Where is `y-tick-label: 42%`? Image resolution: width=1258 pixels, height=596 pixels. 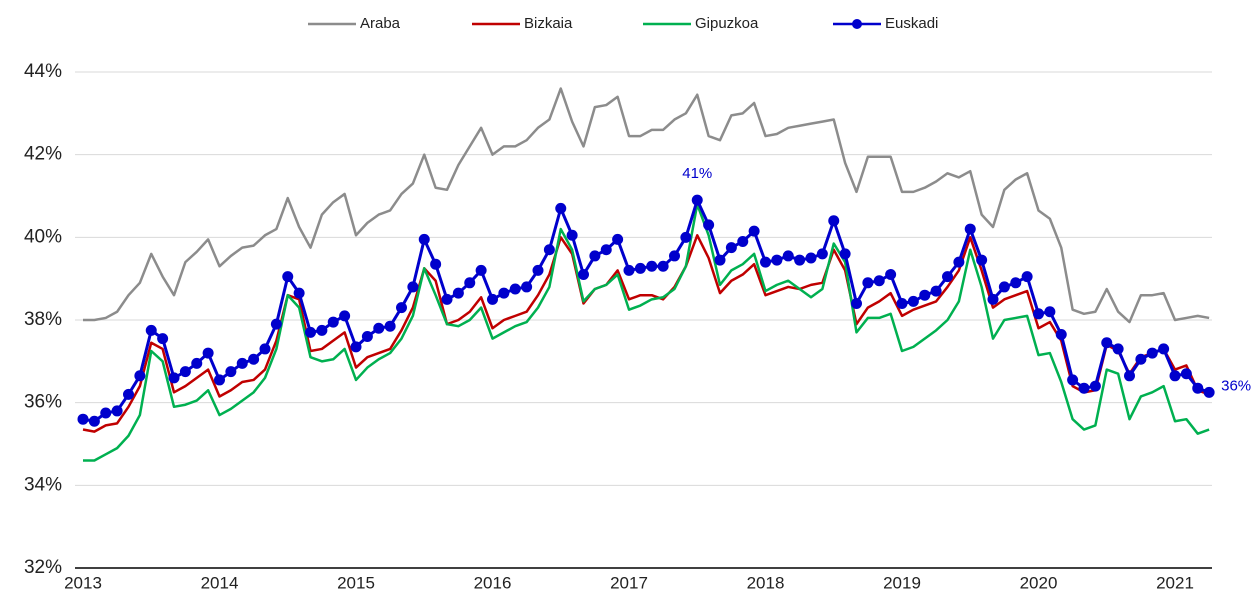
y-tick-label: 42% is located at coordinates (43, 154).